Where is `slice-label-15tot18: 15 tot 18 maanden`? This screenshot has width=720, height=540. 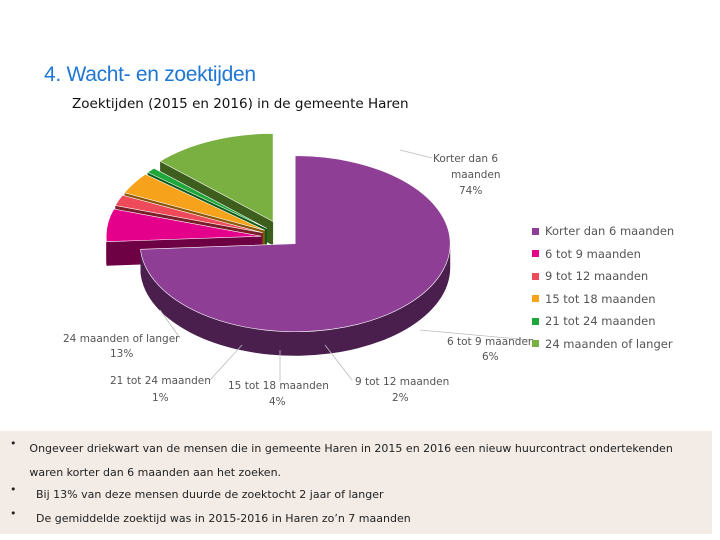 slice-label-15tot18: 15 tot 18 maanden is located at coordinates (278, 386).